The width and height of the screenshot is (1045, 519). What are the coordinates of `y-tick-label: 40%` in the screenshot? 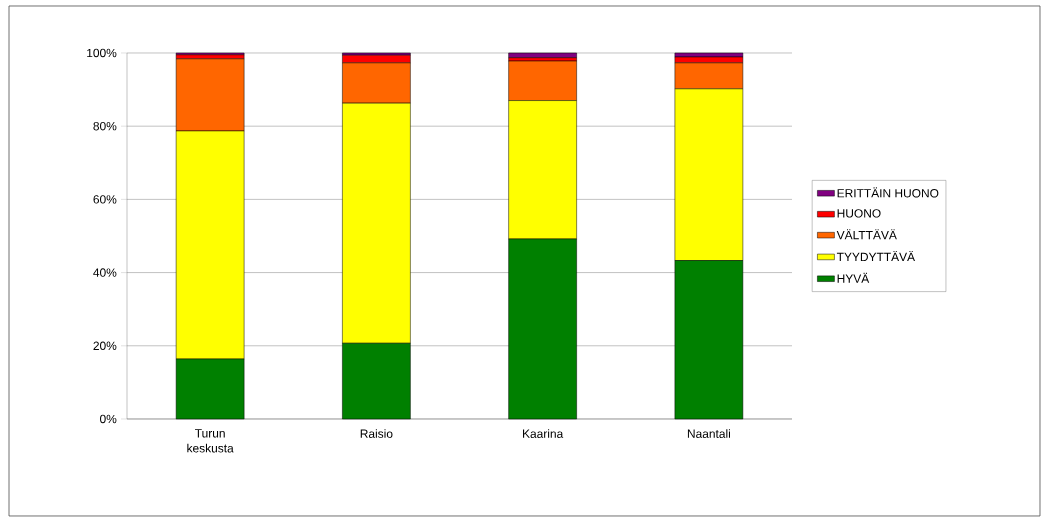 It's located at (105, 272).